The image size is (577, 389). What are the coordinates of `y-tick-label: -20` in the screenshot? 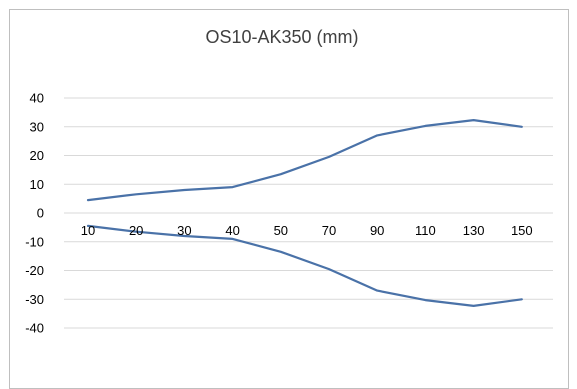 It's located at (34, 270).